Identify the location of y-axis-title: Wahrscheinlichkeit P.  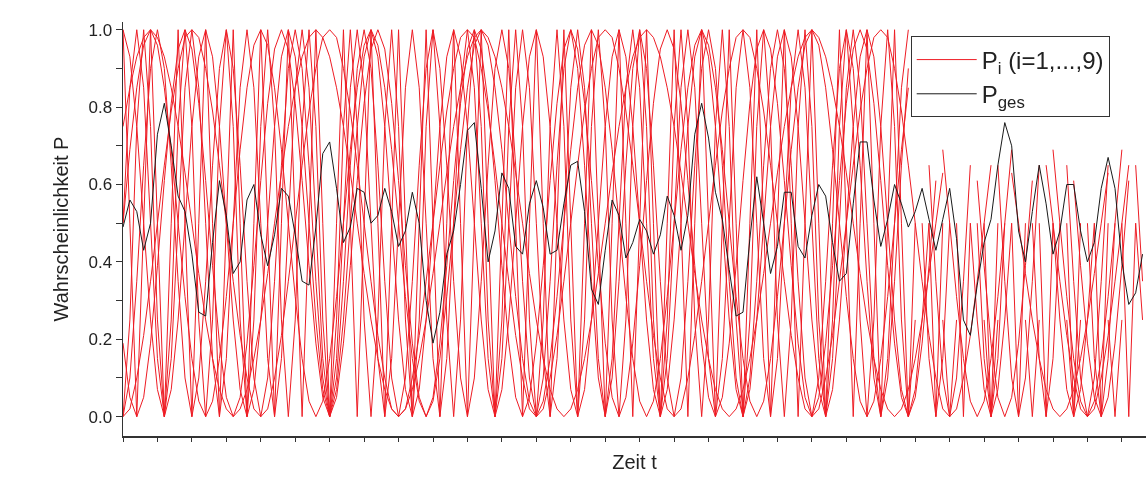
(61, 229).